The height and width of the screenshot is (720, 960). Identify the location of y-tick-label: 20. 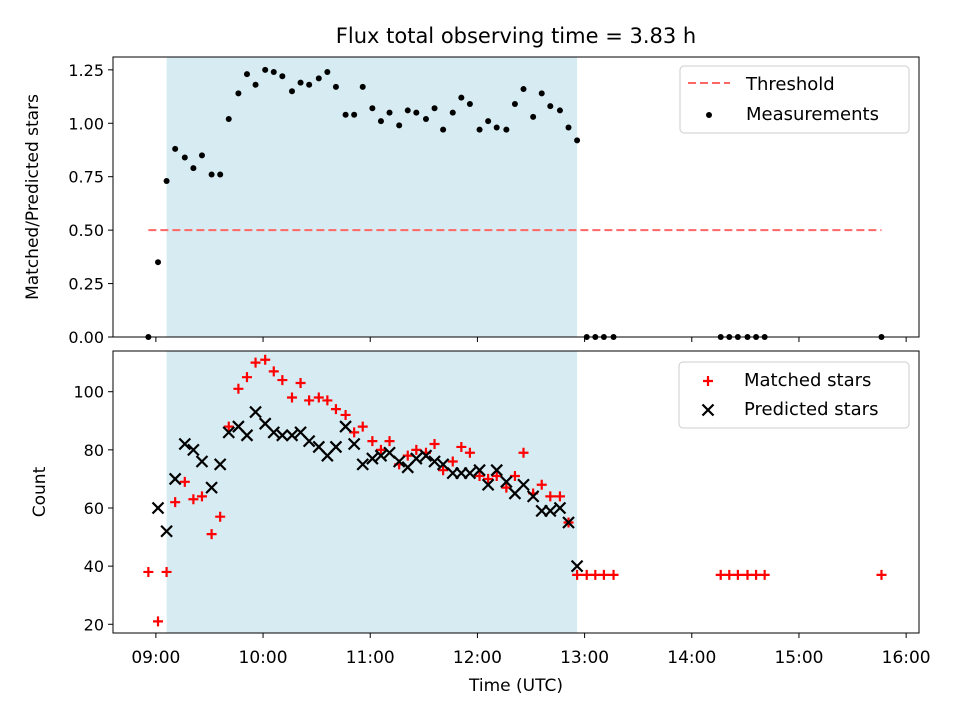
(94, 624).